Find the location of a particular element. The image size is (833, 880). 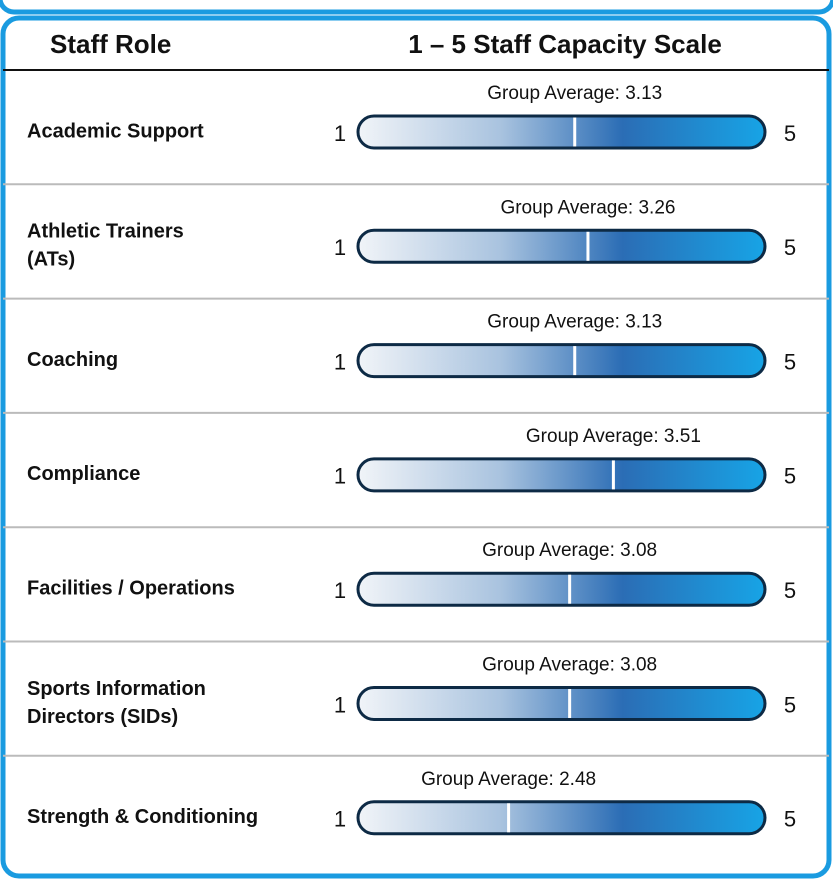

top-frame is located at coordinates (416, 7).